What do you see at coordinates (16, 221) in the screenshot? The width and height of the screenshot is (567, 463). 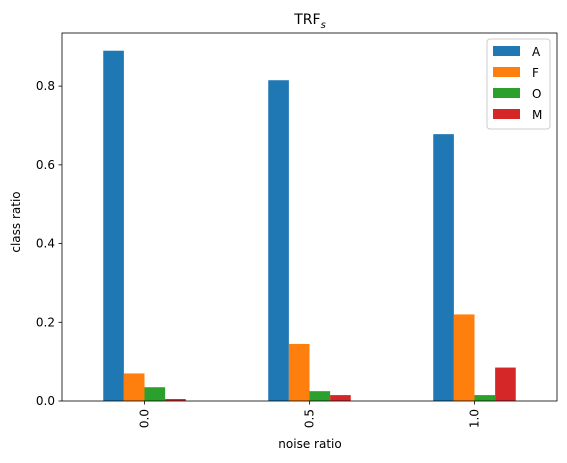 I see `y-axis-label: class ratio` at bounding box center [16, 221].